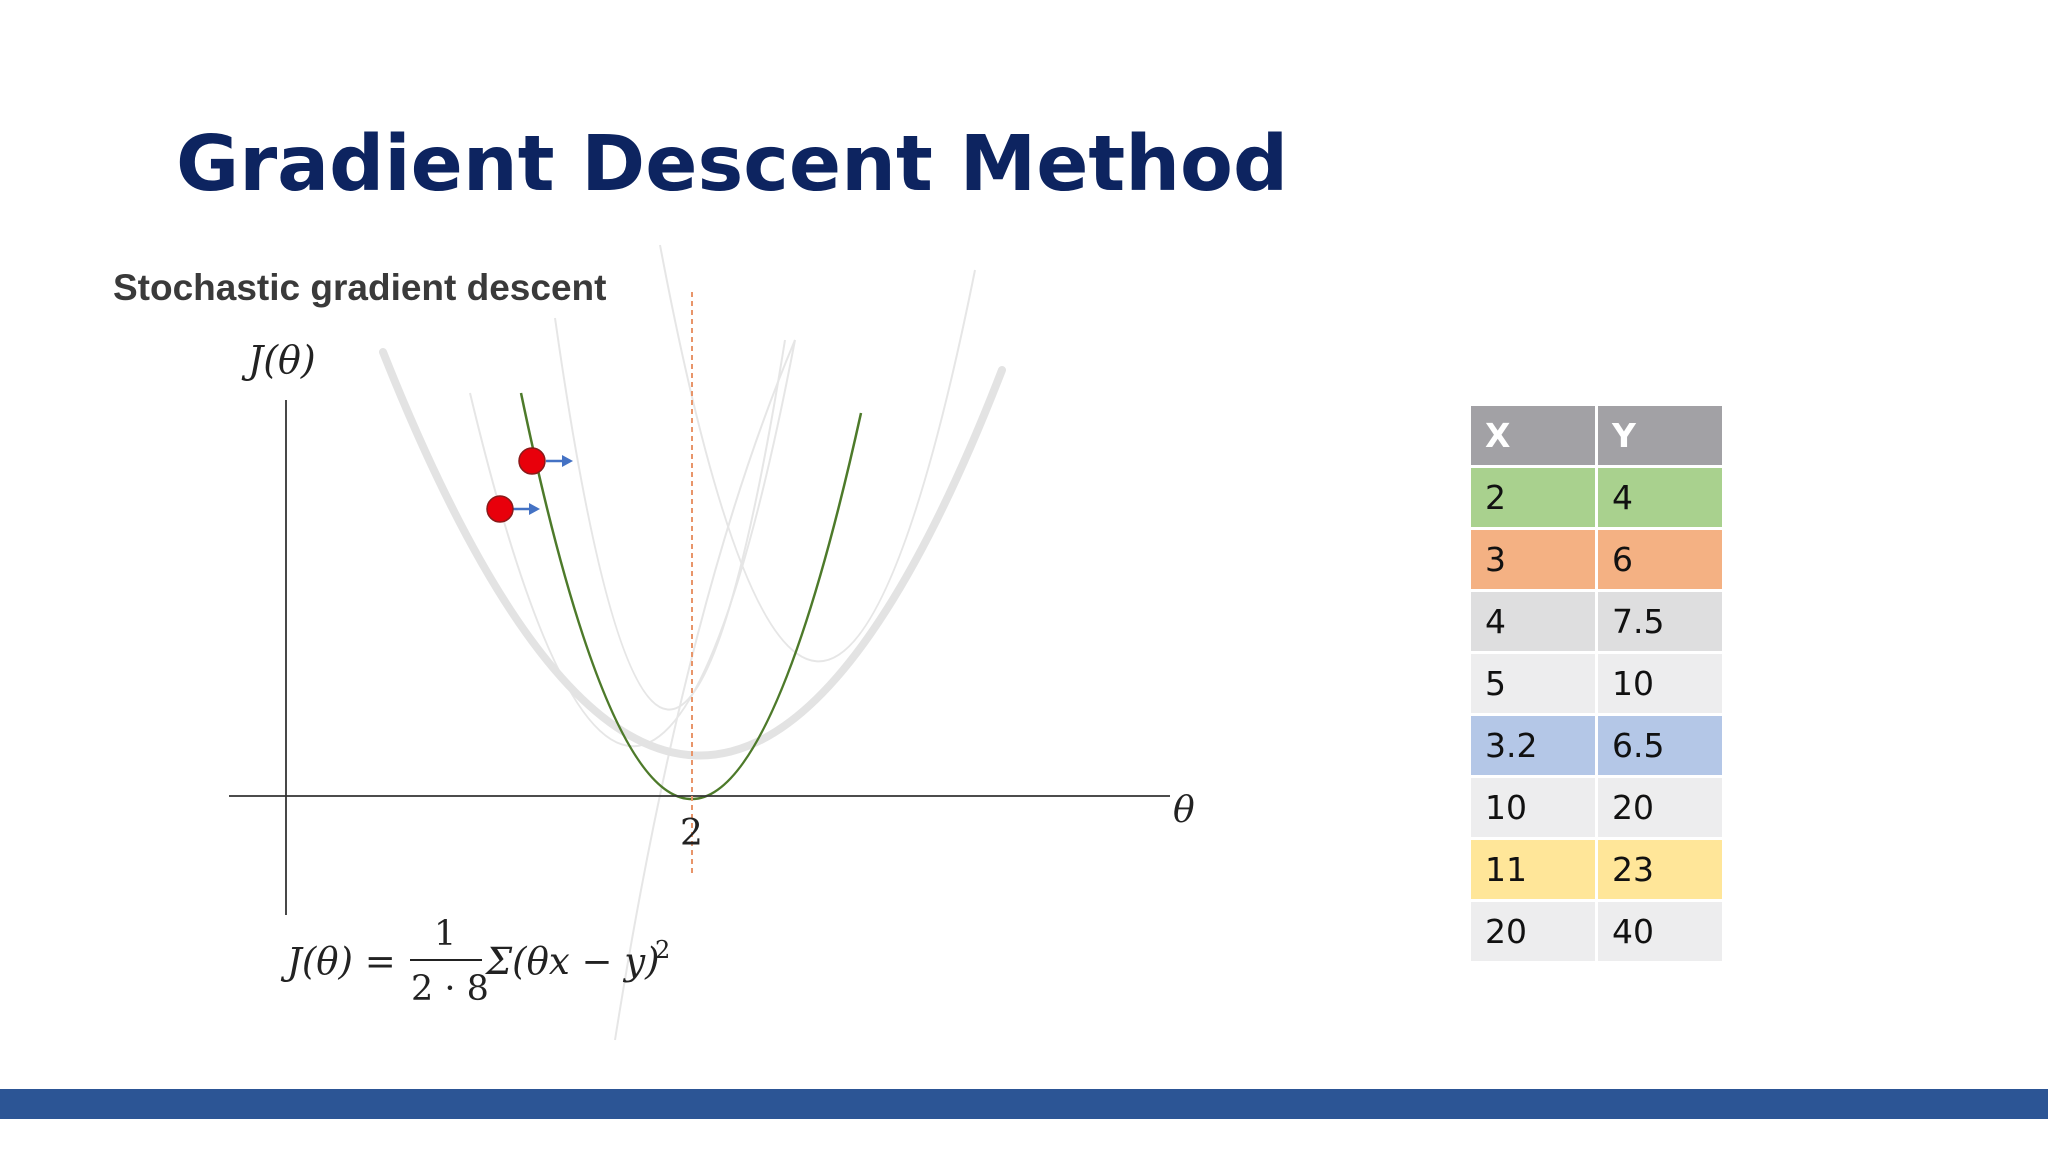 Image resolution: width=2048 pixels, height=1152 pixels. I want to click on table-row: 20 40, so click(1596, 931).